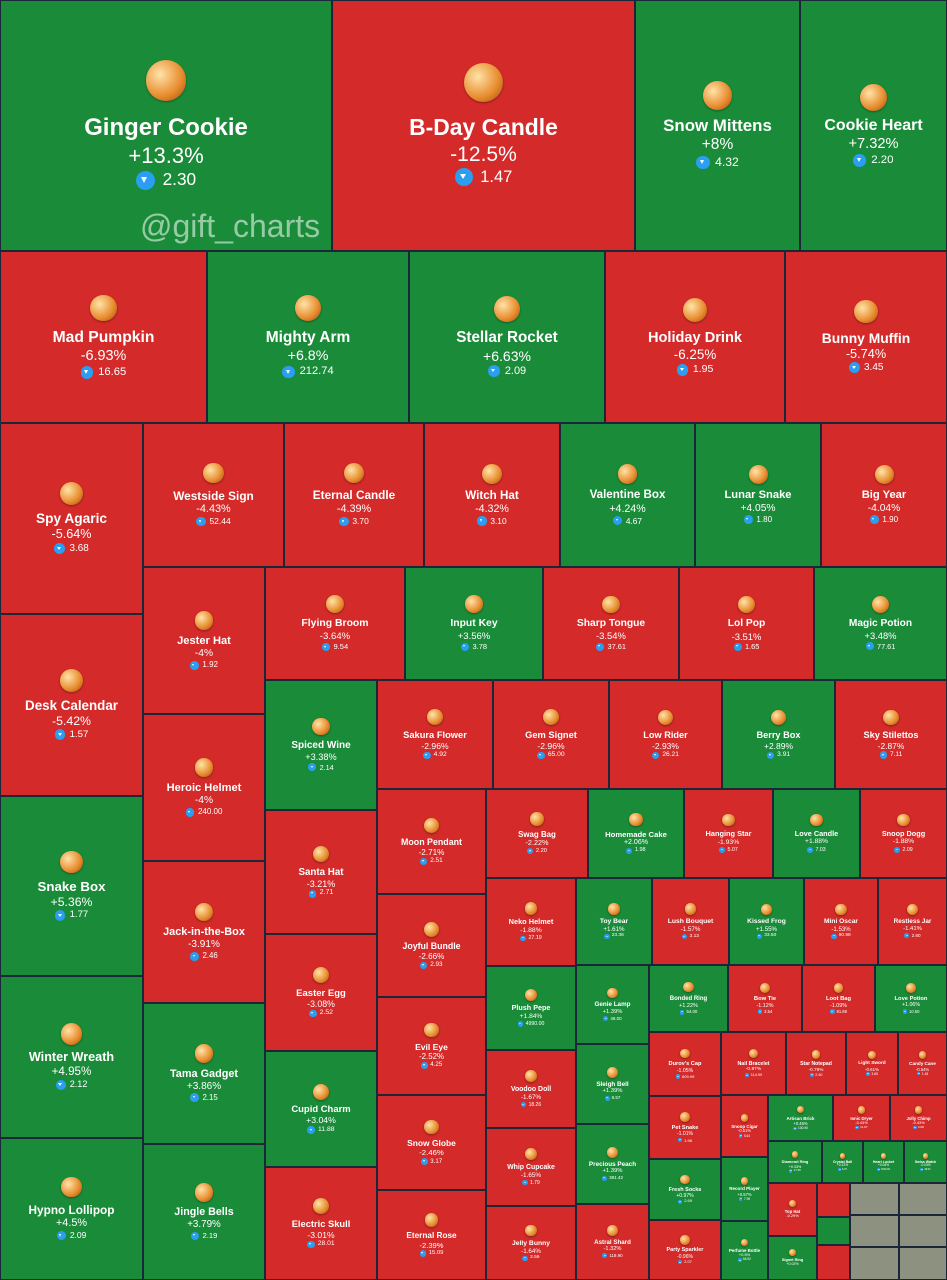  I want to click on tile: Jelly Bunny -1.64% 3.59, so click(531, 1243).